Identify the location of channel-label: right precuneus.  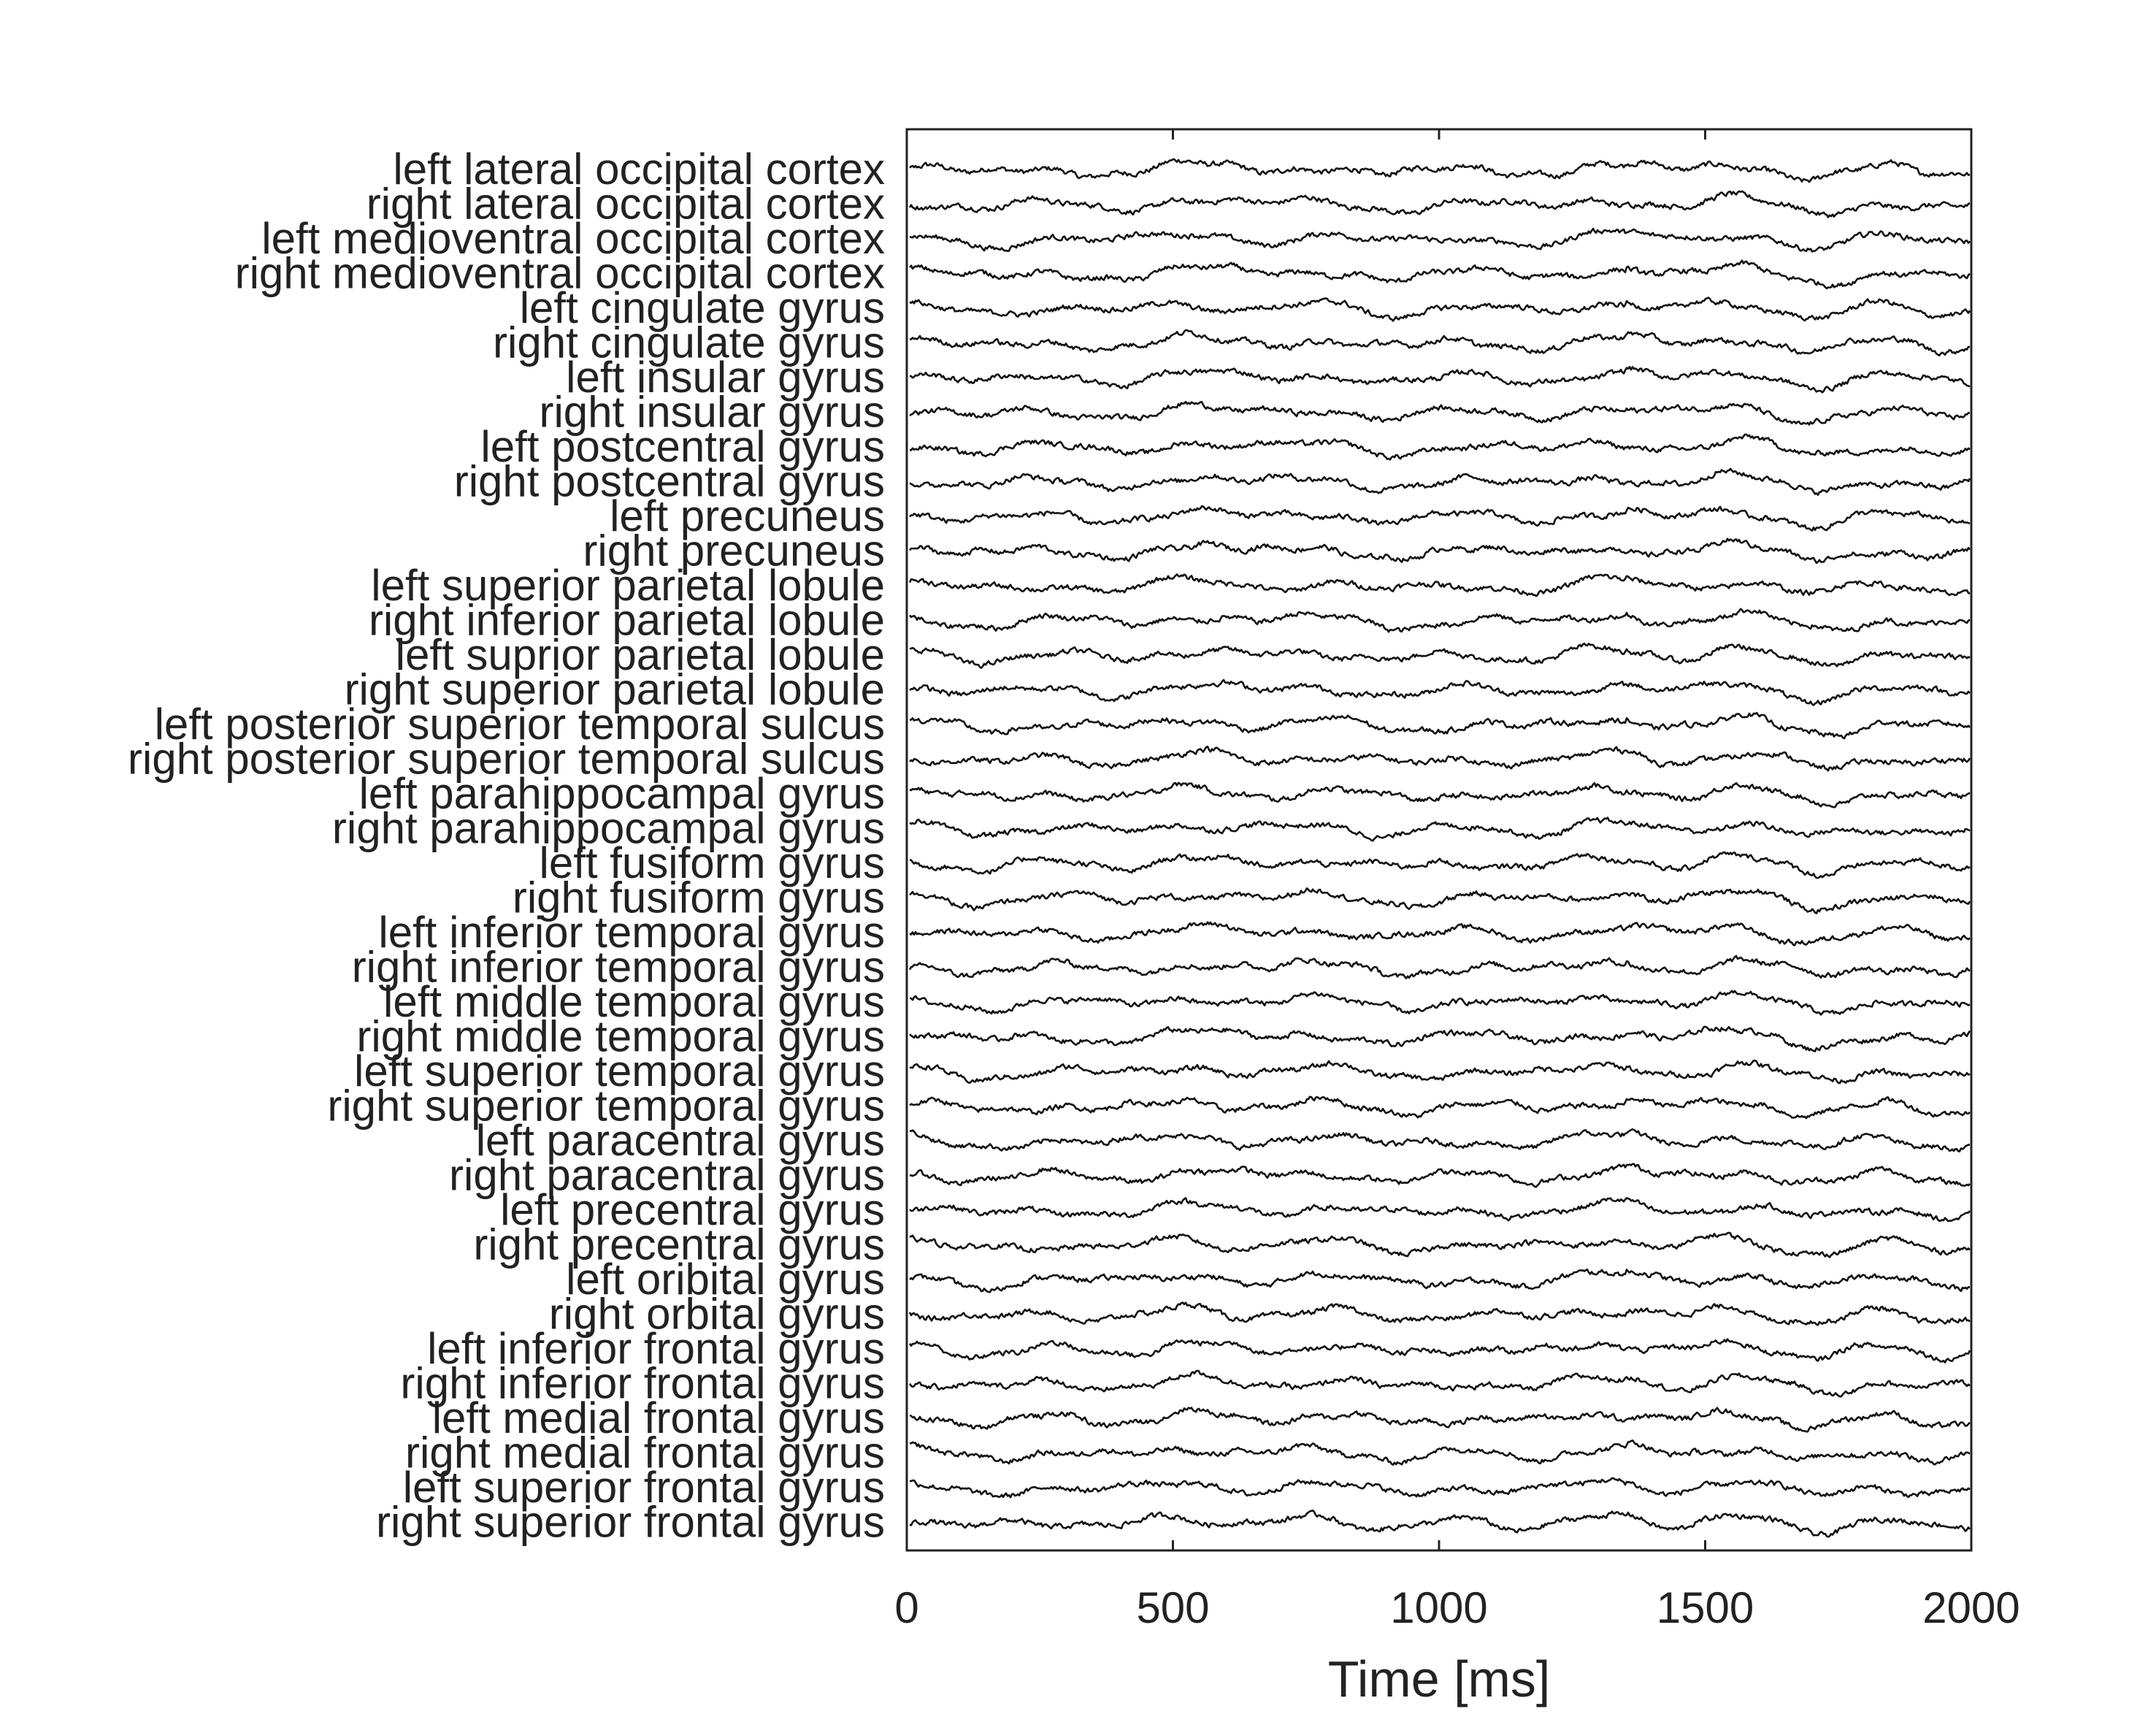
(734, 551).